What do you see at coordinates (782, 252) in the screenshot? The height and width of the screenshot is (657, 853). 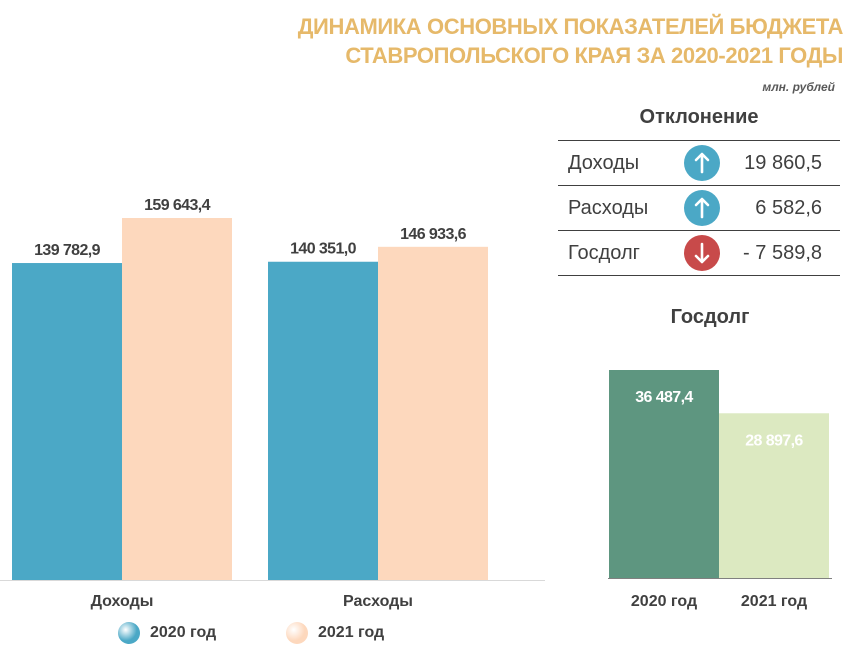 I see `deviation-value: - 7 589,8` at bounding box center [782, 252].